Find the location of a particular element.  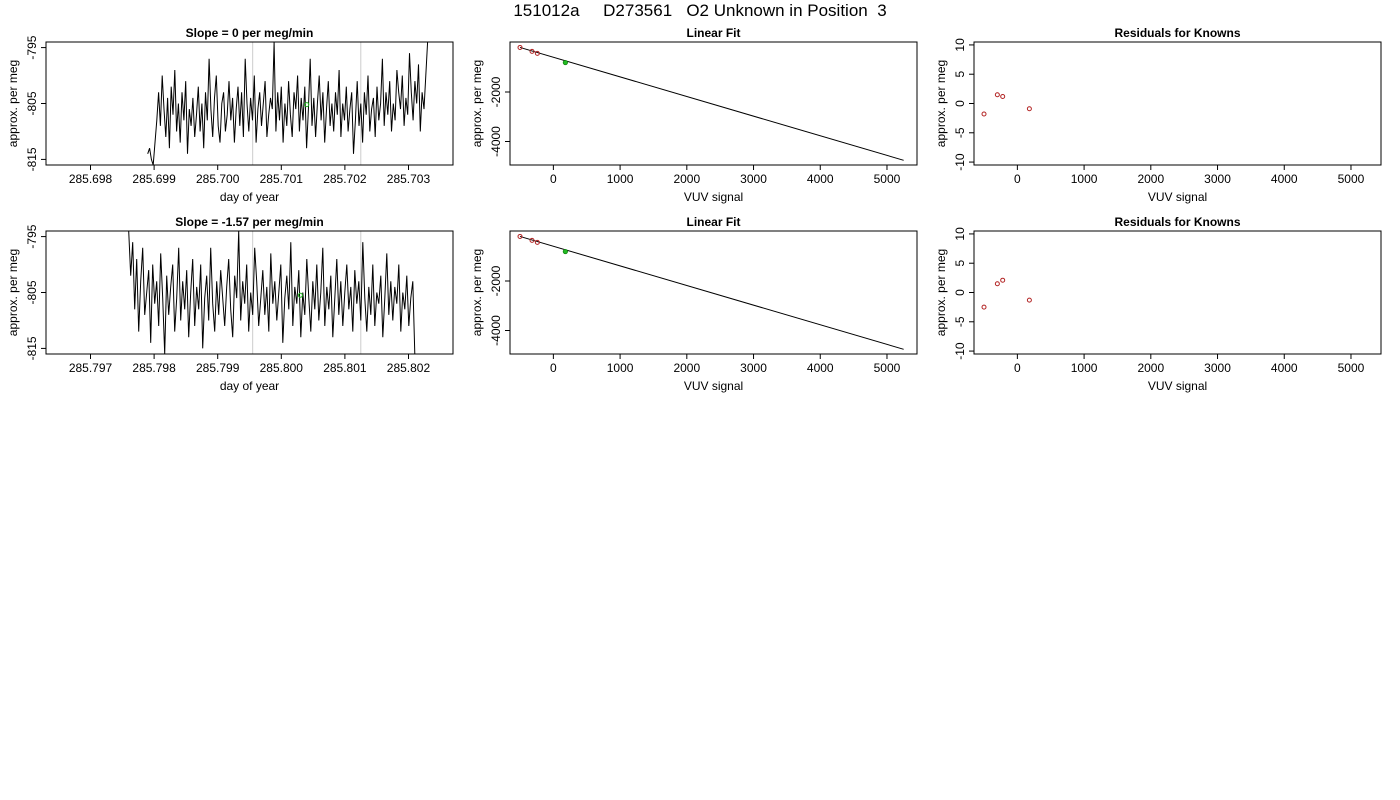

x-tick-label: 285.800 is located at coordinates (282, 368).